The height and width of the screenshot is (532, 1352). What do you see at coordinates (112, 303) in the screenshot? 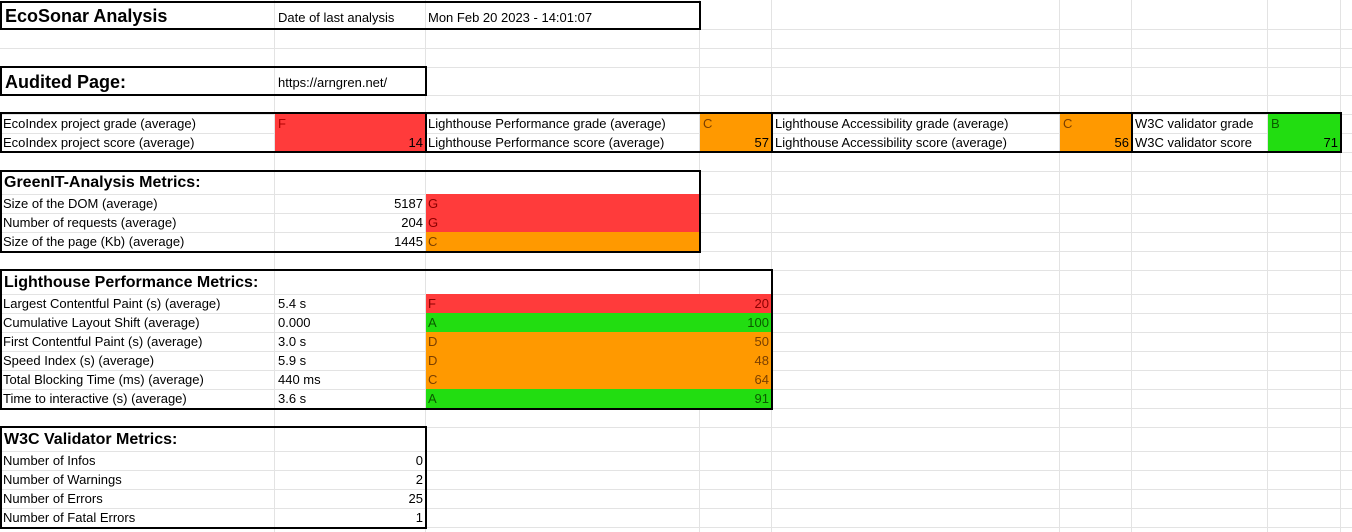
I see `lh-row-label: Largest Contentful Paint (s) (average)` at bounding box center [112, 303].